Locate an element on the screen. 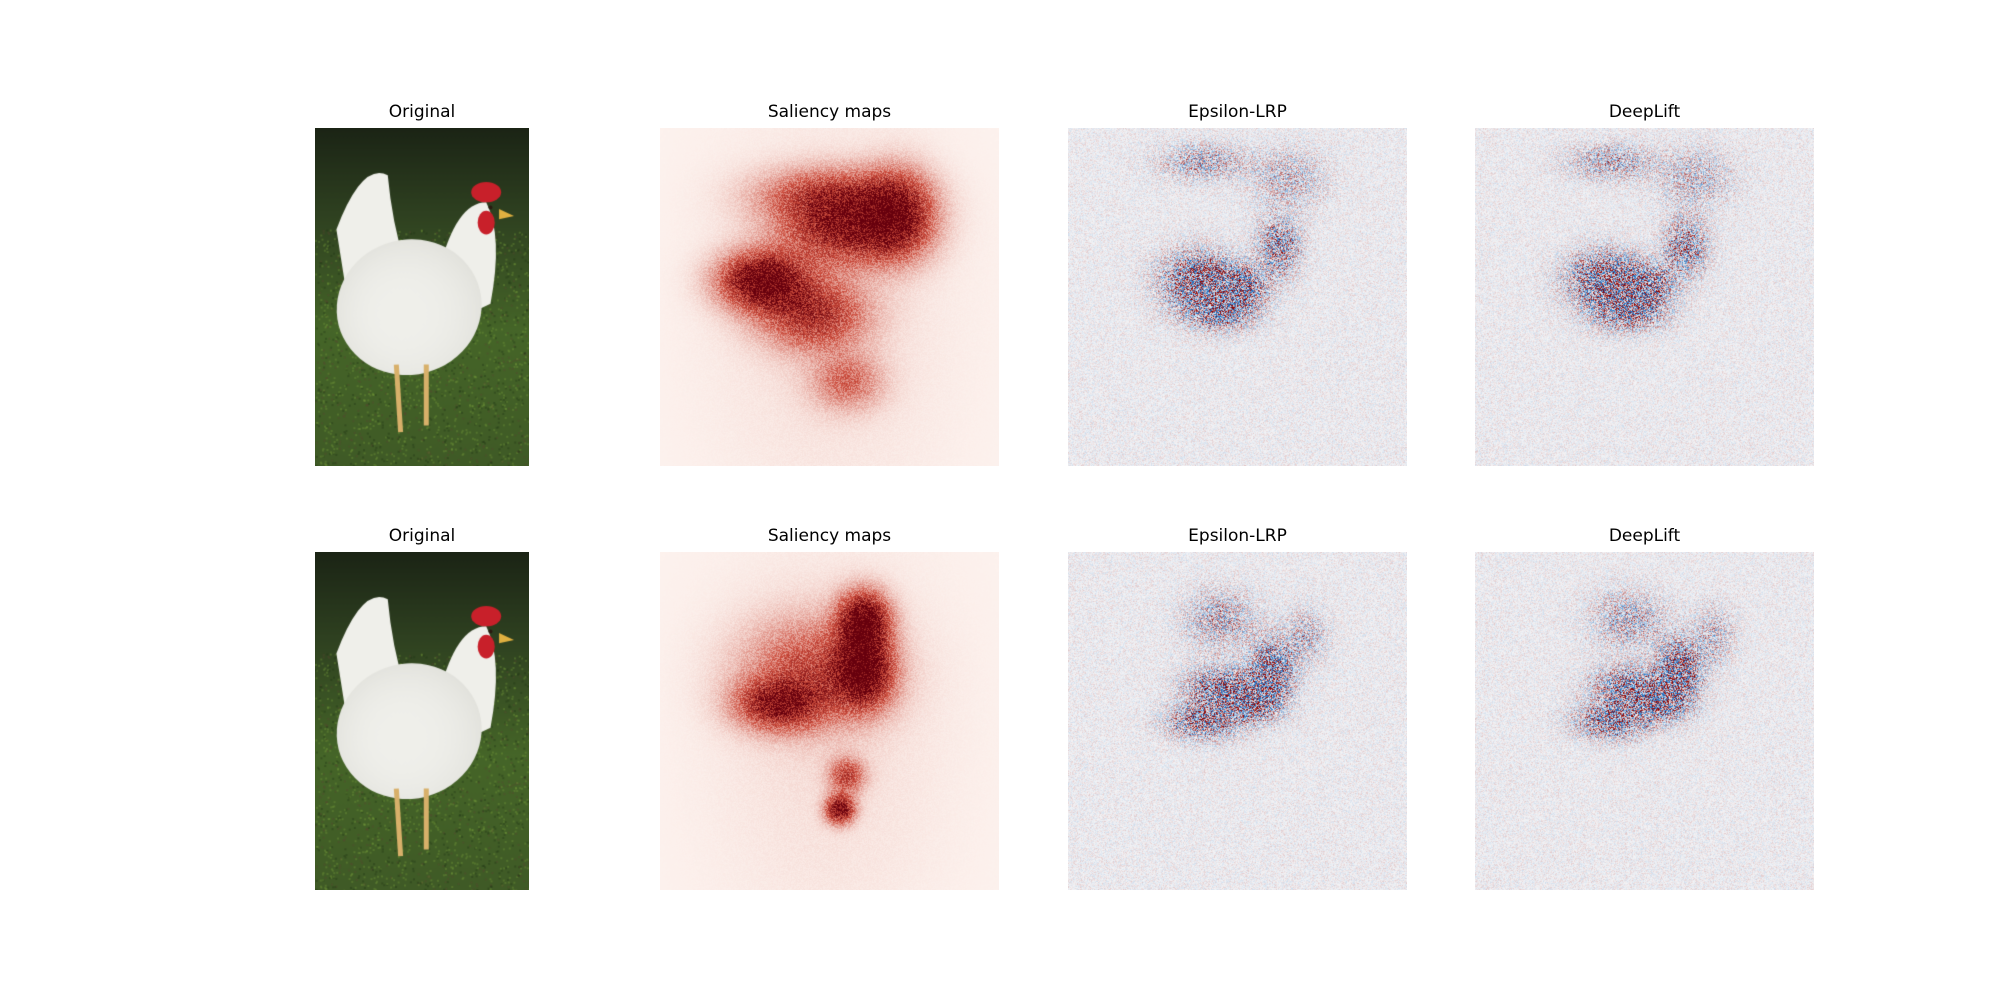 The height and width of the screenshot is (1000, 2000). deeplift-panel-row2: DeepLift is located at coordinates (1644, 708).